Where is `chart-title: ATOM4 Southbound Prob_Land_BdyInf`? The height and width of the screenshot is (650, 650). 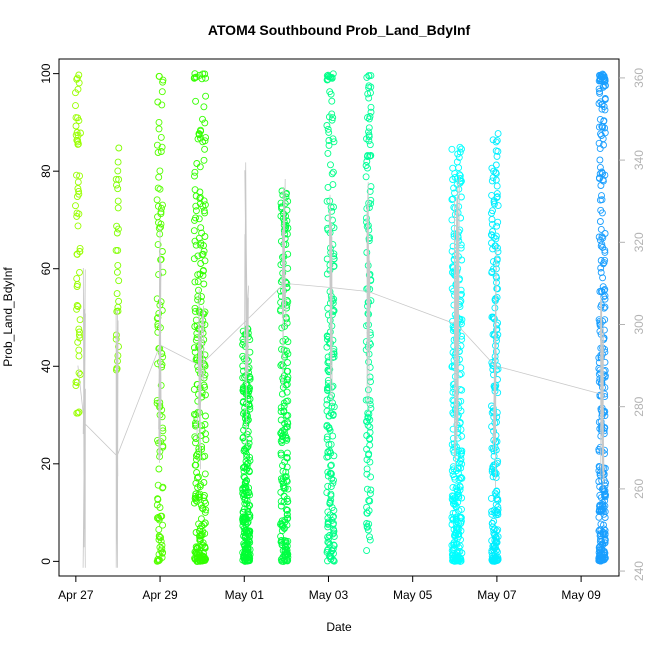
chart-title: ATOM4 Southbound Prob_Land_BdyInf is located at coordinates (339, 30).